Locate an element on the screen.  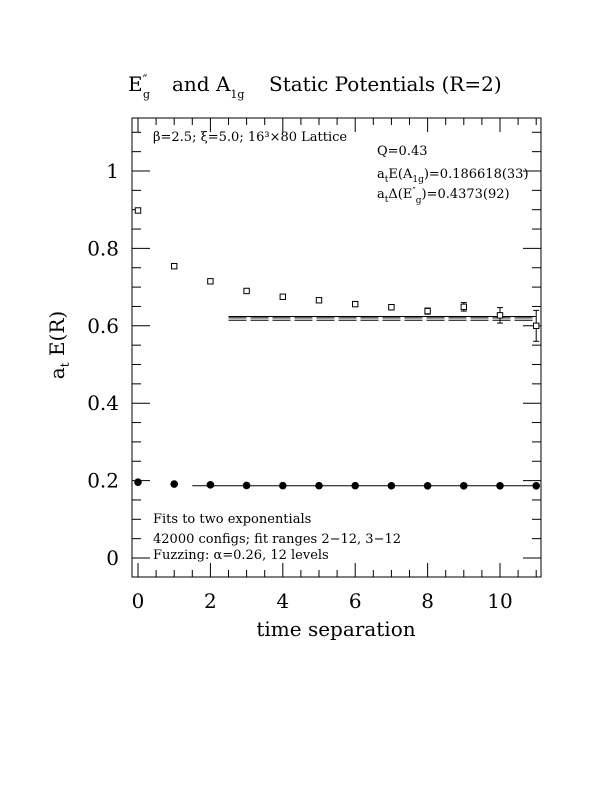
y-tick-label: 0 is located at coordinates (112, 558).